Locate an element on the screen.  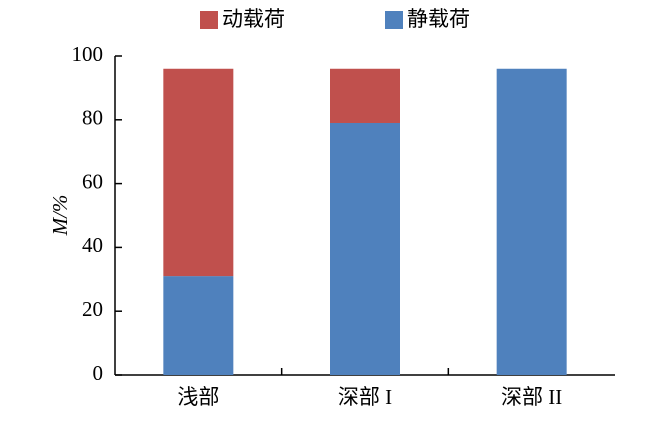
y-tick-label: 80 is located at coordinates (92, 118).